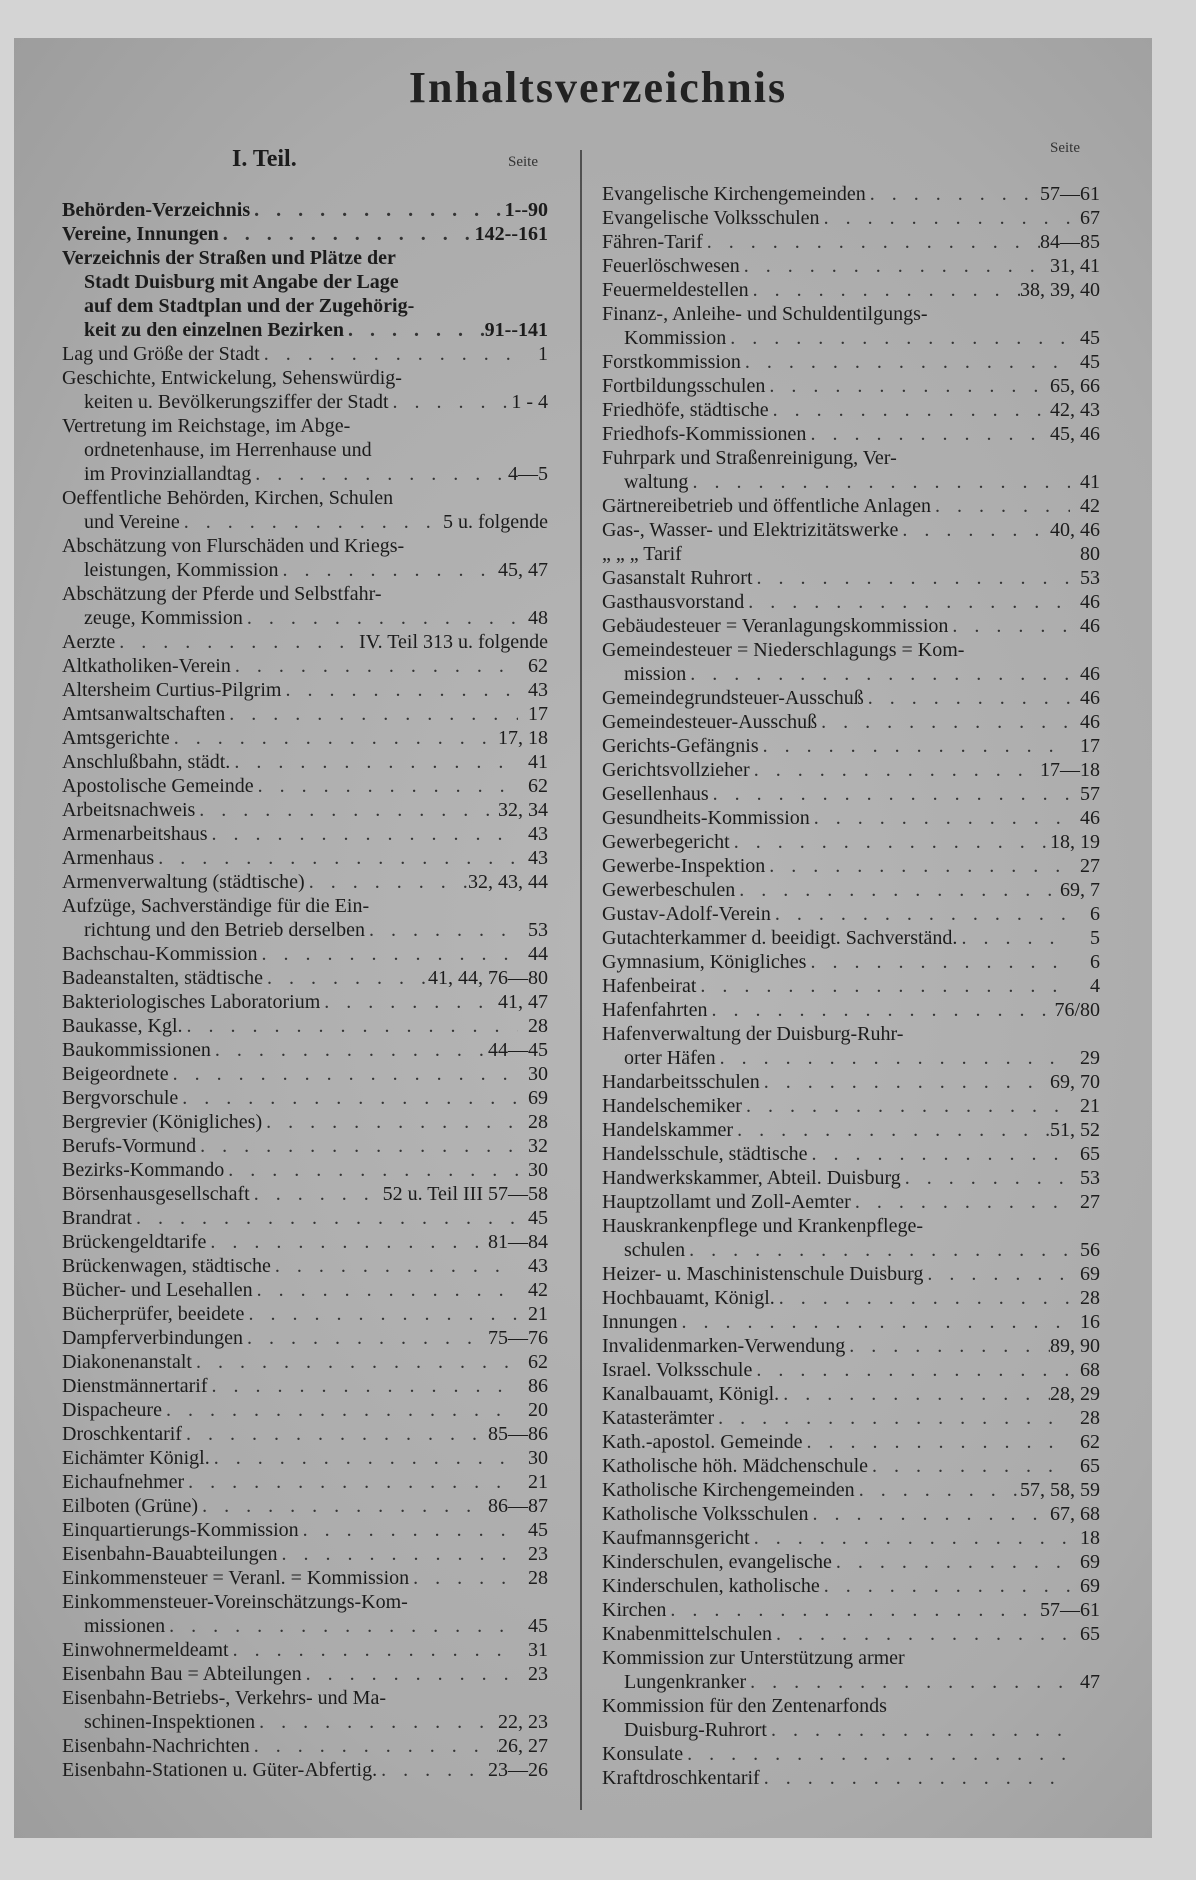 This screenshot has width=1196, height=1880. Describe the element at coordinates (652, 242) in the screenshot. I see `entry-text: Fähren-Tarif` at that location.